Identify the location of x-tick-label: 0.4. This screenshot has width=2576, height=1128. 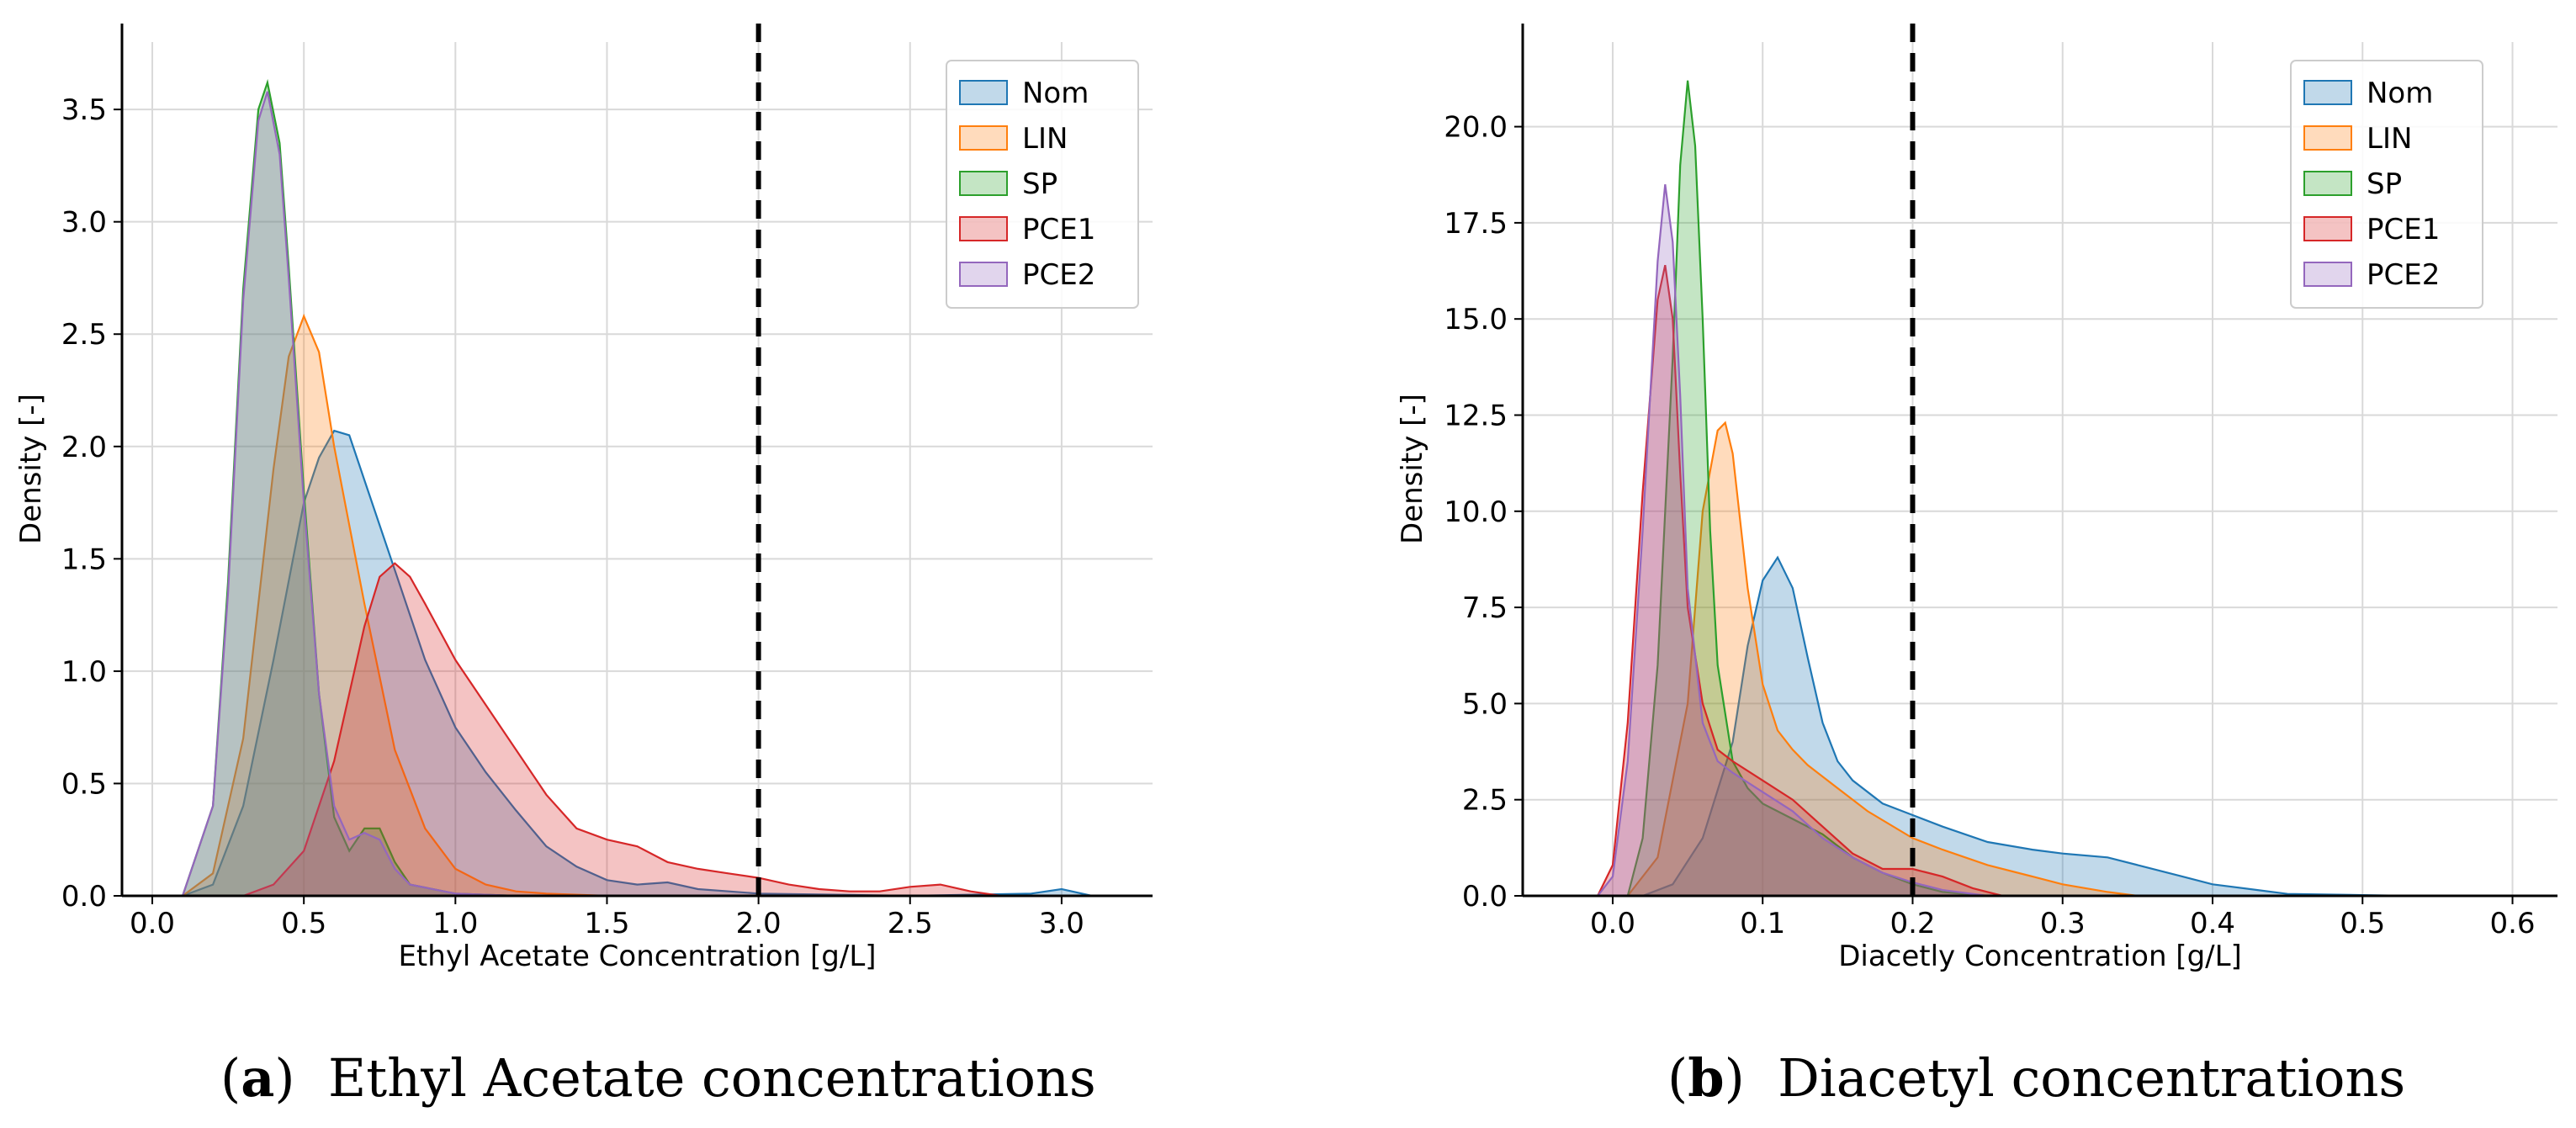
(2212, 923).